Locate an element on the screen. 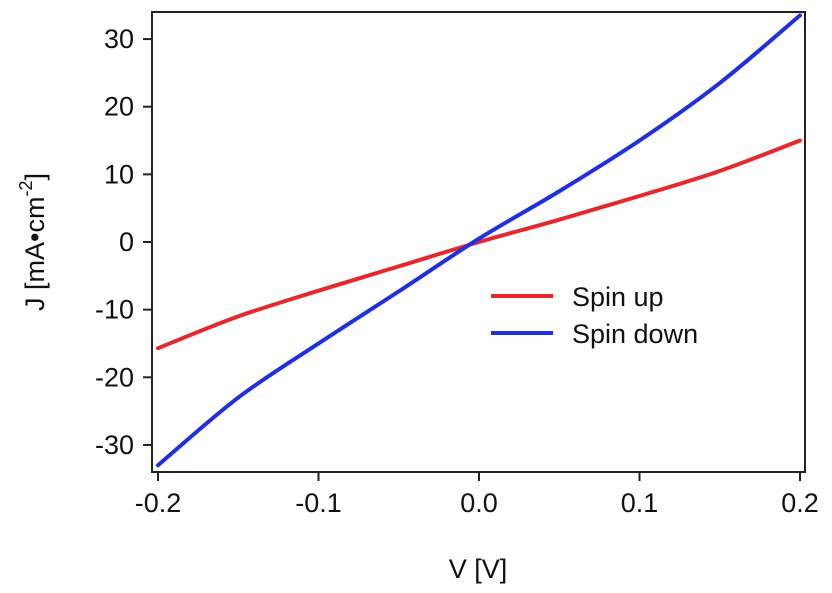 This screenshot has height=593, width=832. x-axis-ticks: -0.2 -0.1 0.0 0.1 0.2 is located at coordinates (477, 495).